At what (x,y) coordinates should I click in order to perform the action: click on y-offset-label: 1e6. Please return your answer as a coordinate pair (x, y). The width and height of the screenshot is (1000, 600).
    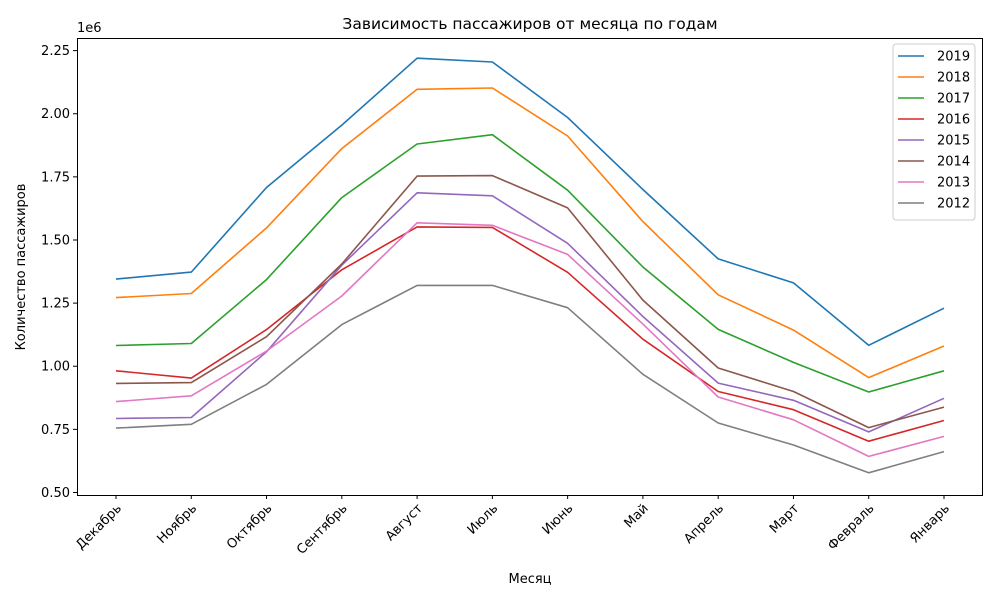
    Looking at the image, I should click on (89, 28).